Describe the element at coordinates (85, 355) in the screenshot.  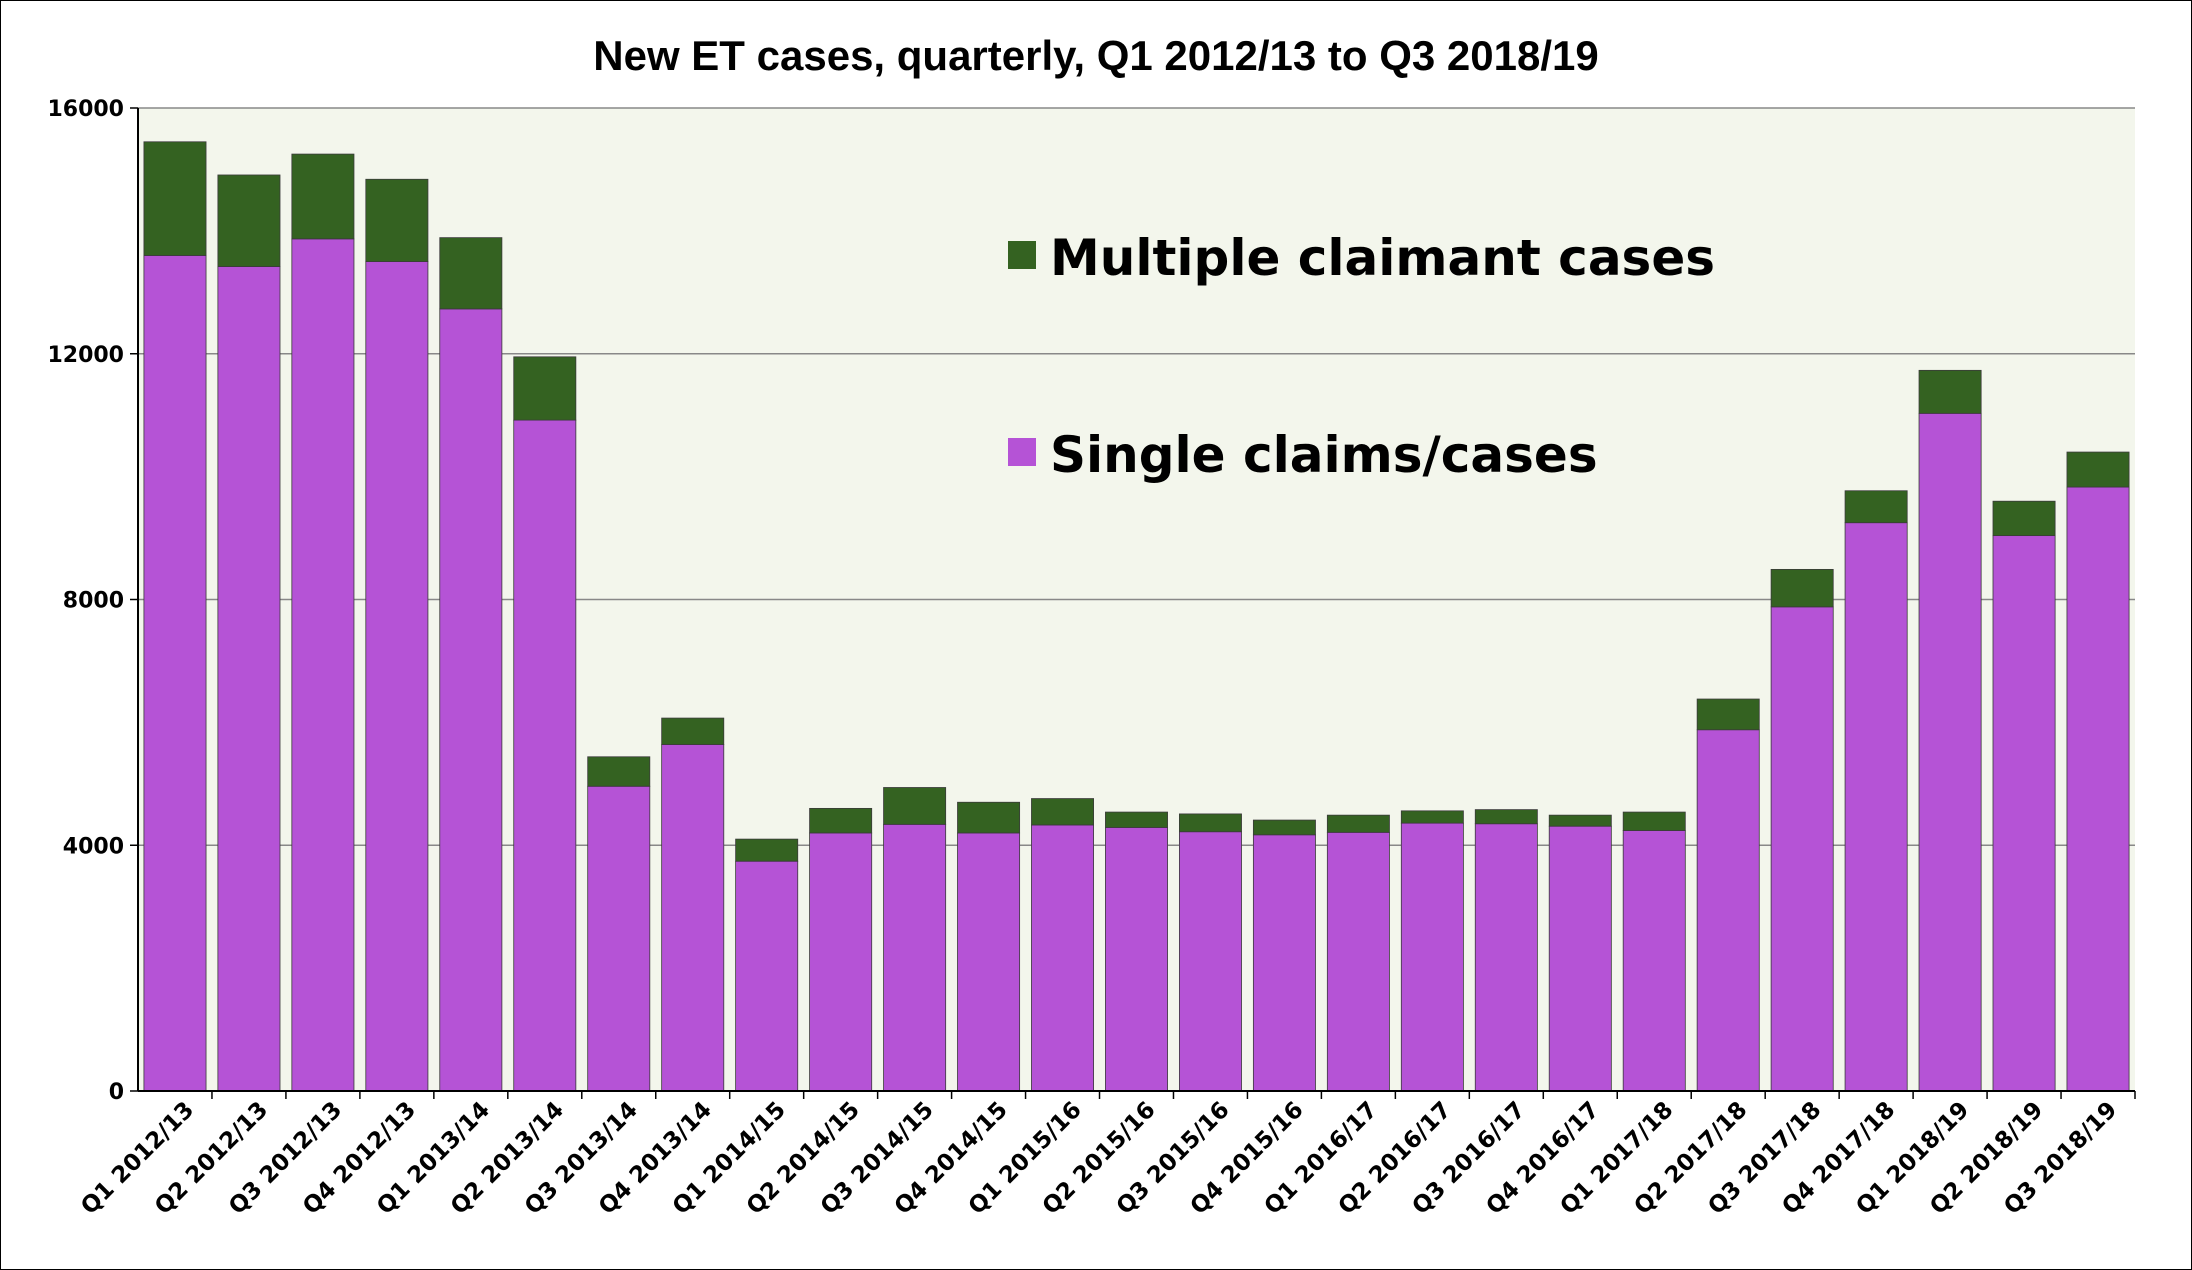
I see `y-tick-label: 12000` at that location.